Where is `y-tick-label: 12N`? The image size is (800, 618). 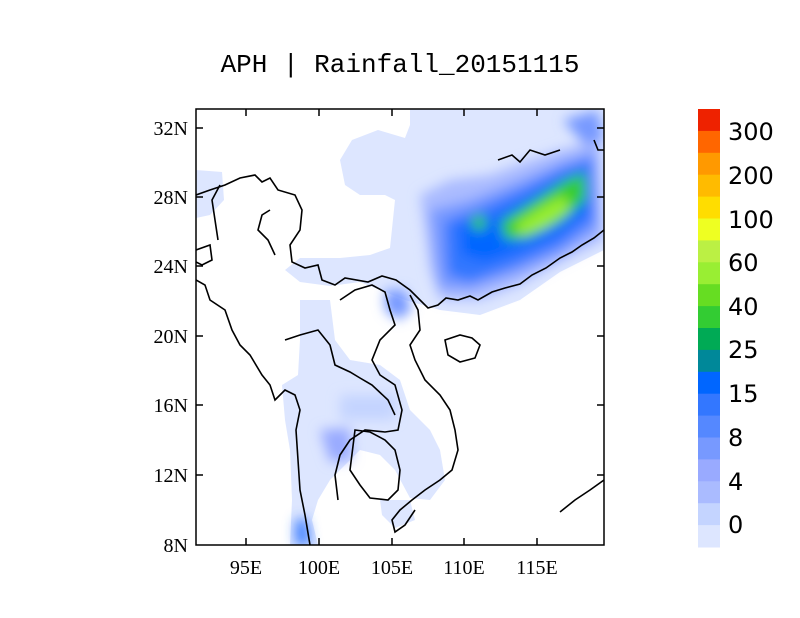
y-tick-label: 12N is located at coordinates (171, 476).